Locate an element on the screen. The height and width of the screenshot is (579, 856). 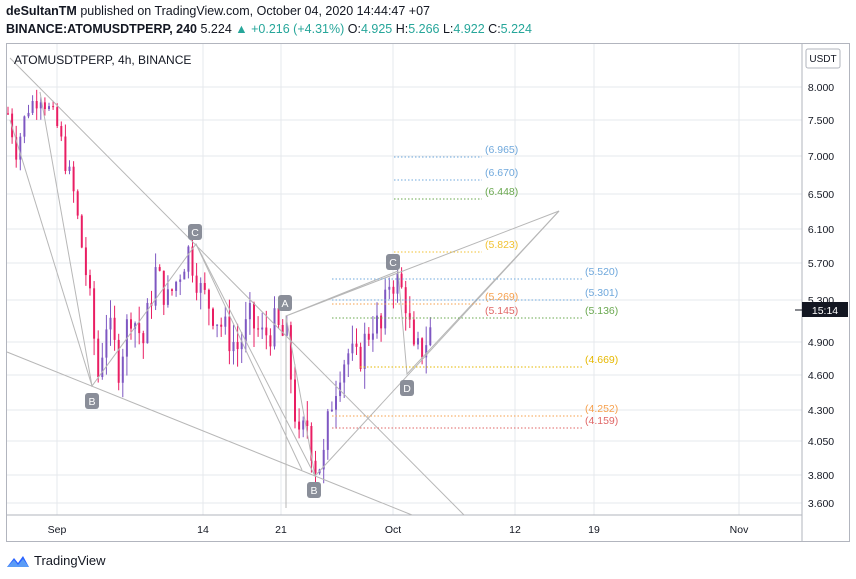
price-tick-label: 4.900 is located at coordinates (821, 343).